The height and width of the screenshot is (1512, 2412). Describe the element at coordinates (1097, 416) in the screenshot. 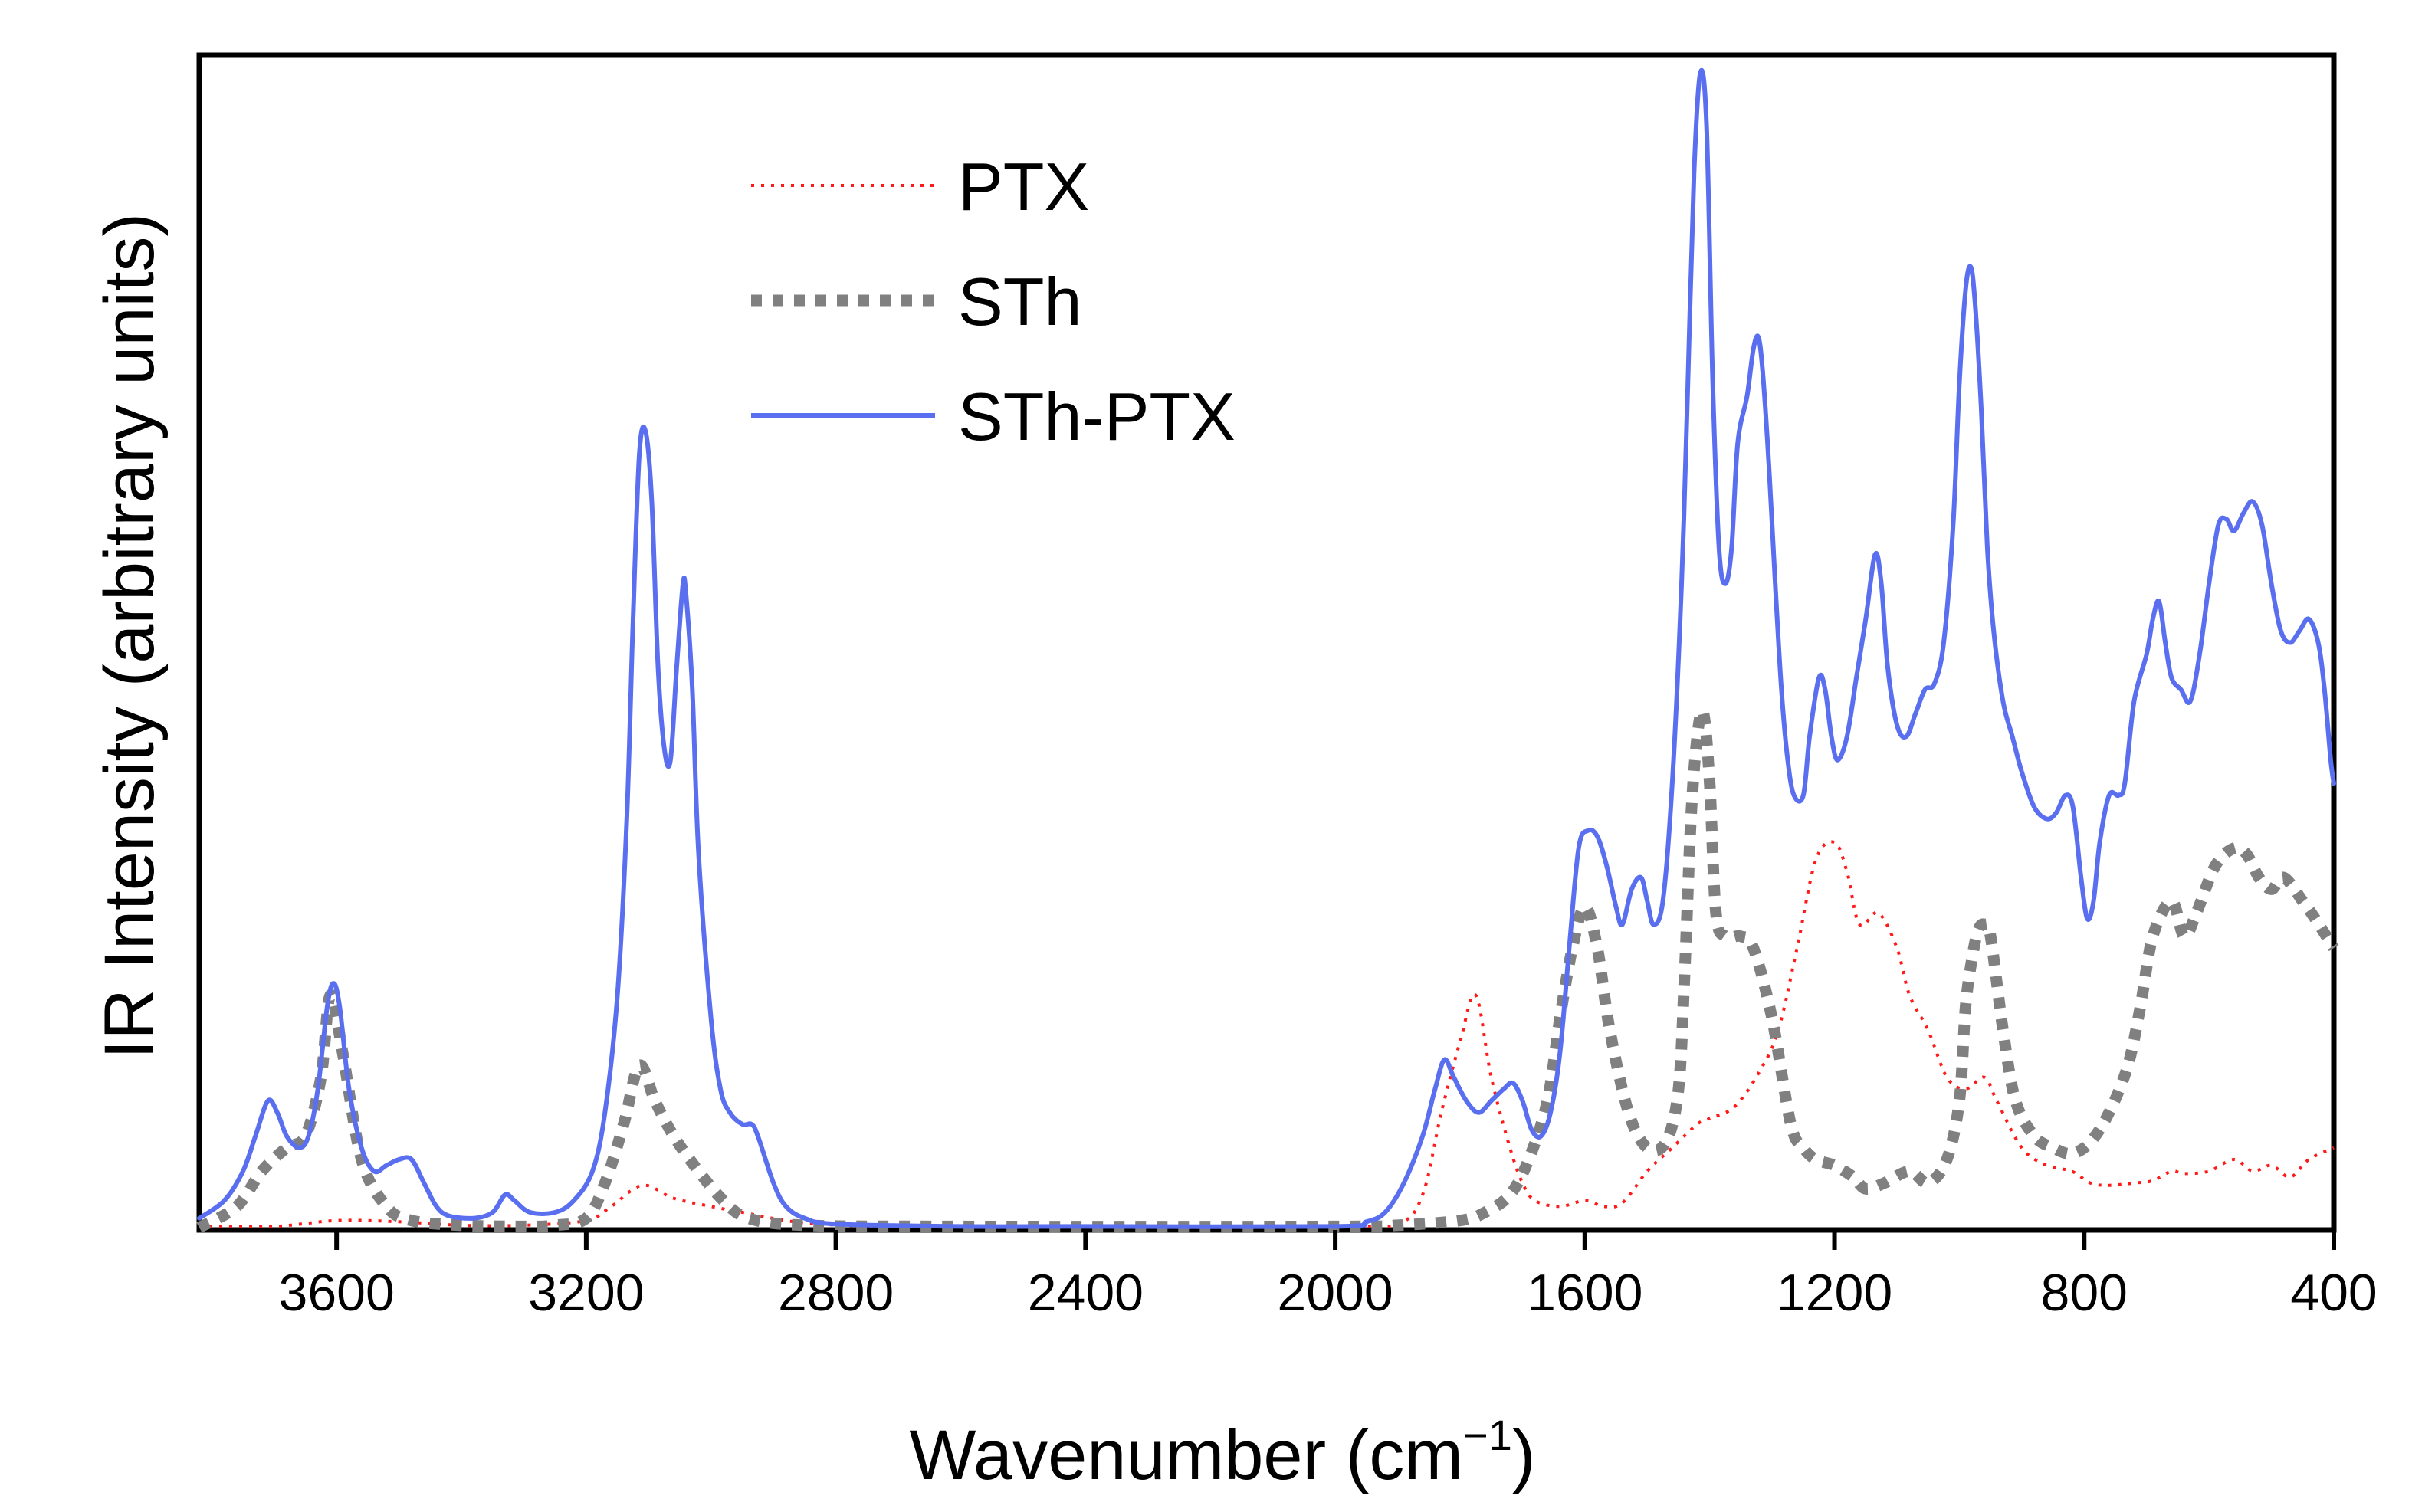

I see `legend-label-sth-ptx: STh-PTX` at that location.